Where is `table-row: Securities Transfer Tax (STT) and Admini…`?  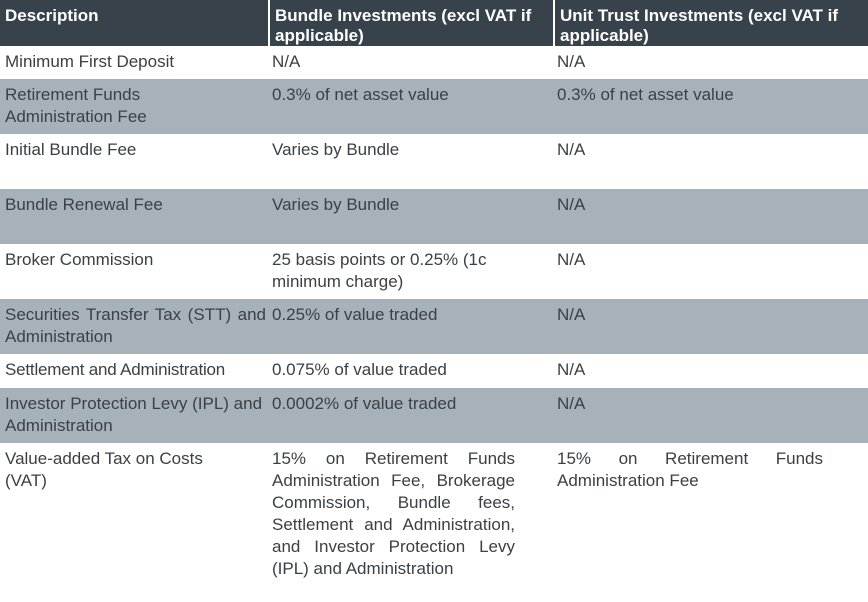 table-row: Securities Transfer Tax (STT) and Admini… is located at coordinates (434, 326).